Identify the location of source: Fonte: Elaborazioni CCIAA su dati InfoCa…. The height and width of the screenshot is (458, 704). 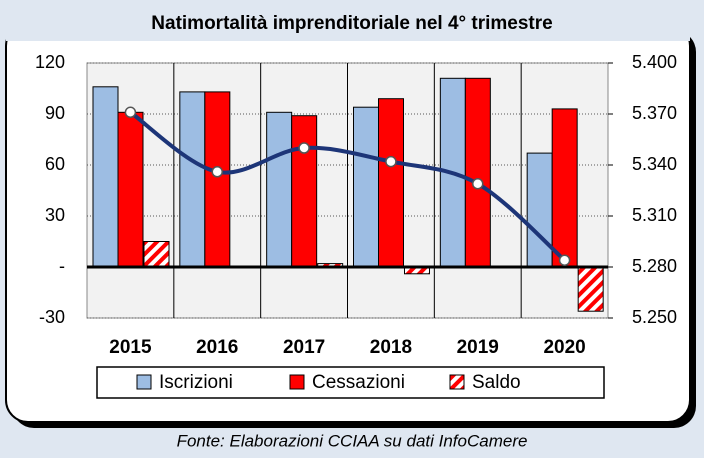
(352, 440).